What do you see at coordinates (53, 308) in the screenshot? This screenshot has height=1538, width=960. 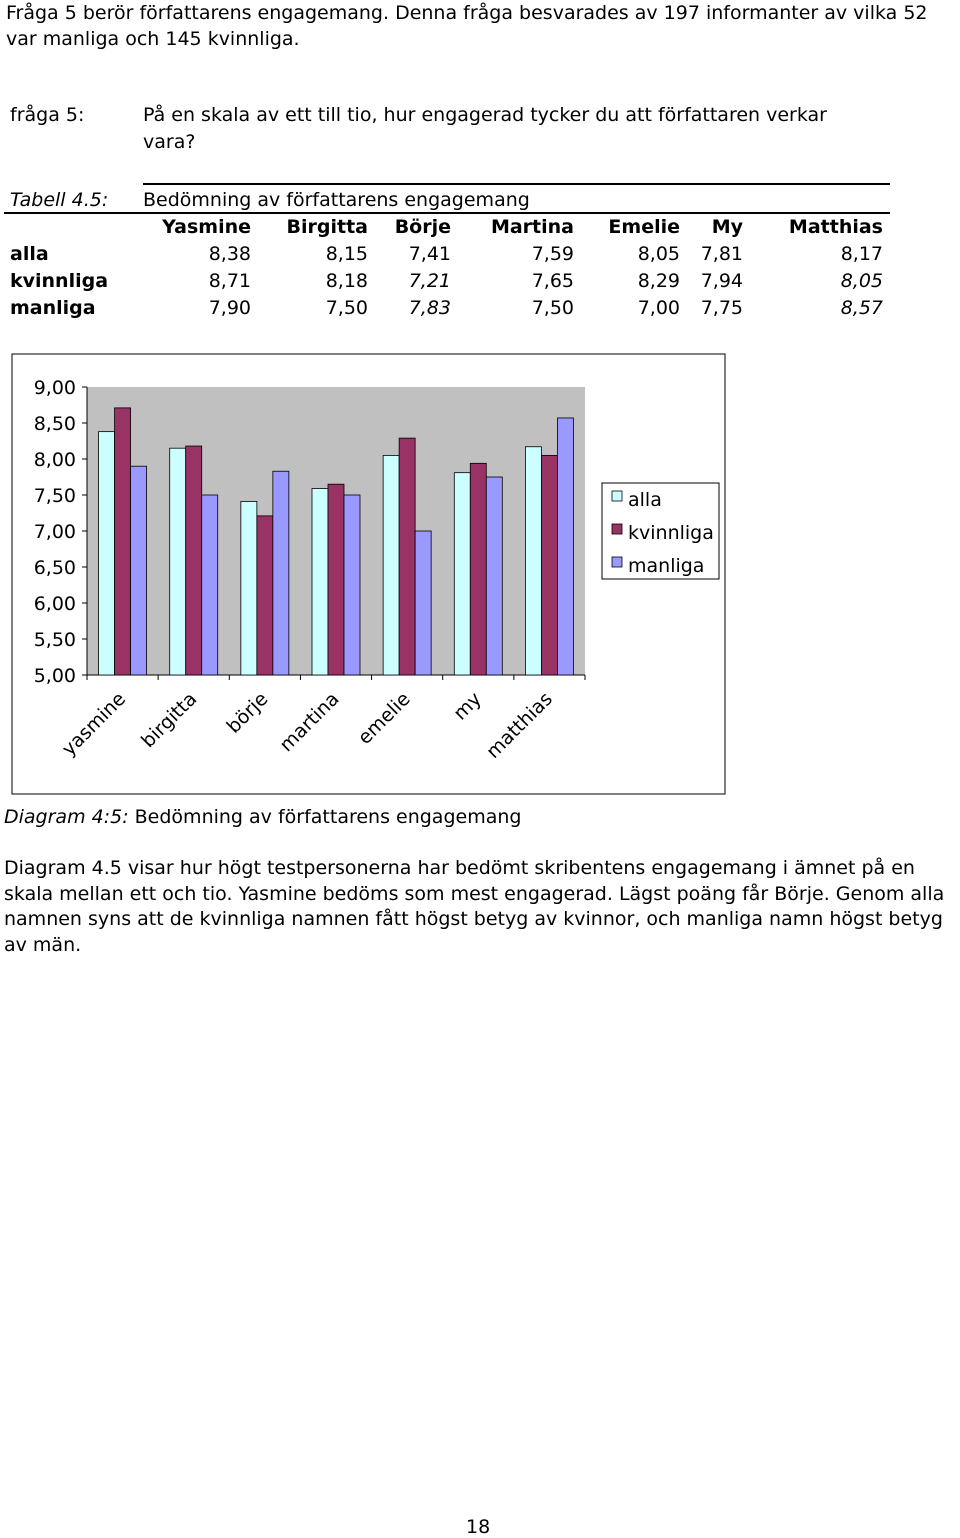 I see `row-label: manliga` at bounding box center [53, 308].